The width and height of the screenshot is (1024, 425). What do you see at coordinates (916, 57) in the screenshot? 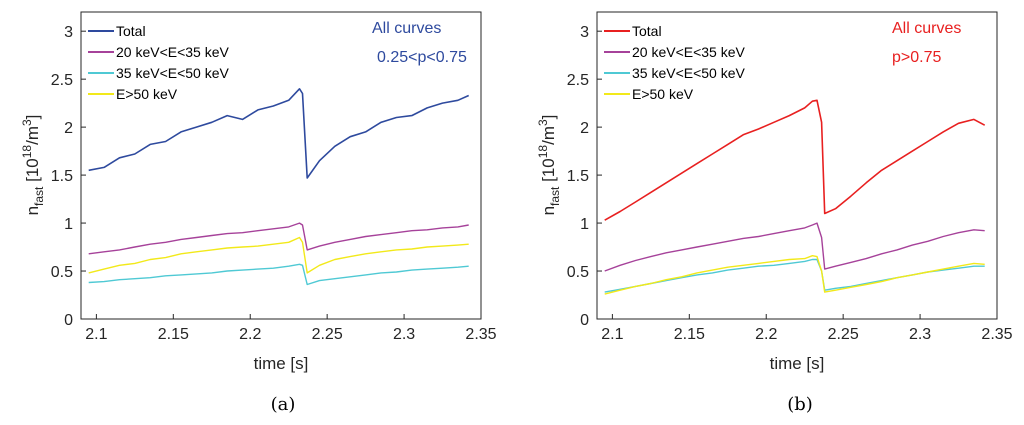
I see `annotation-line-2: p>0.75` at bounding box center [916, 57].